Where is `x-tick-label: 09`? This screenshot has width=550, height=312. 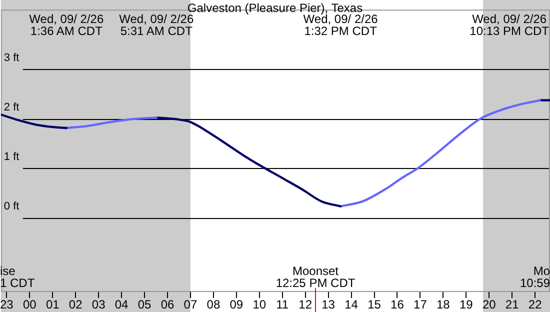
x-tick-label: 09 is located at coordinates (237, 305).